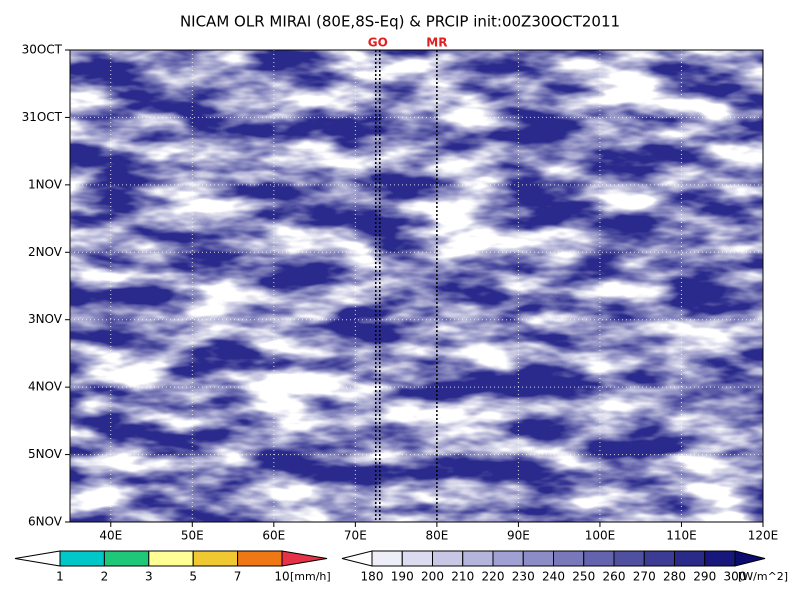 The height and width of the screenshot is (600, 800). I want to click on colorbar-label: 180, so click(372, 577).